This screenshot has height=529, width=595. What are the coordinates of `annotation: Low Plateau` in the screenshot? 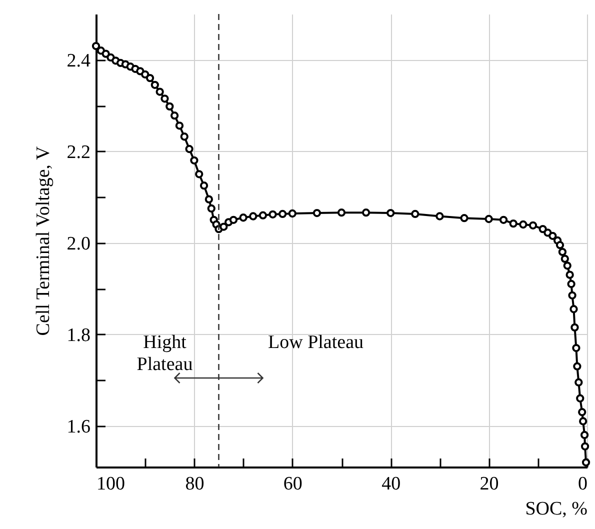 It's located at (316, 342).